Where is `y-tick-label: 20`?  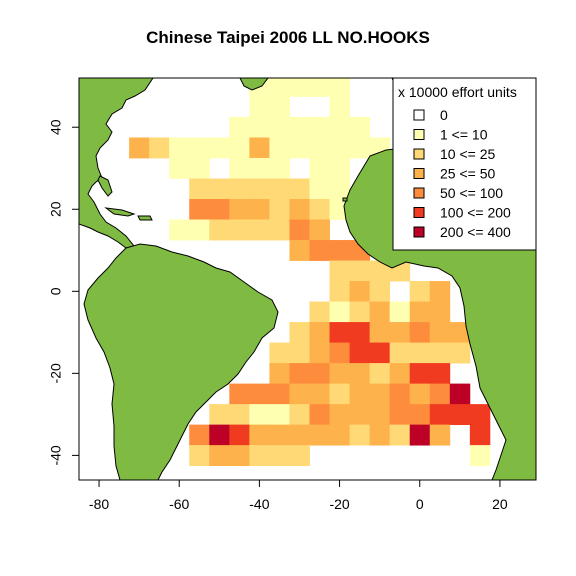 y-tick-label: 20 is located at coordinates (56, 209).